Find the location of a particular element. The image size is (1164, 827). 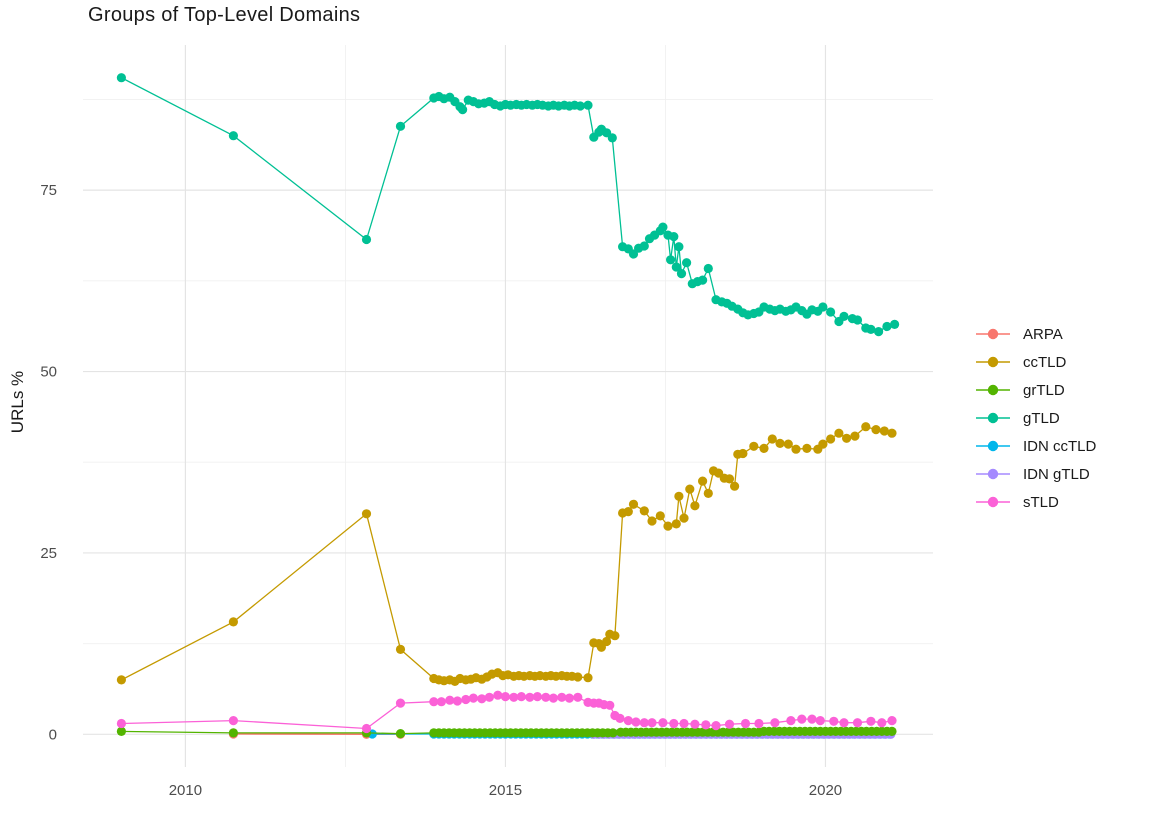

legend-key-gtld-icon is located at coordinates (993, 418).